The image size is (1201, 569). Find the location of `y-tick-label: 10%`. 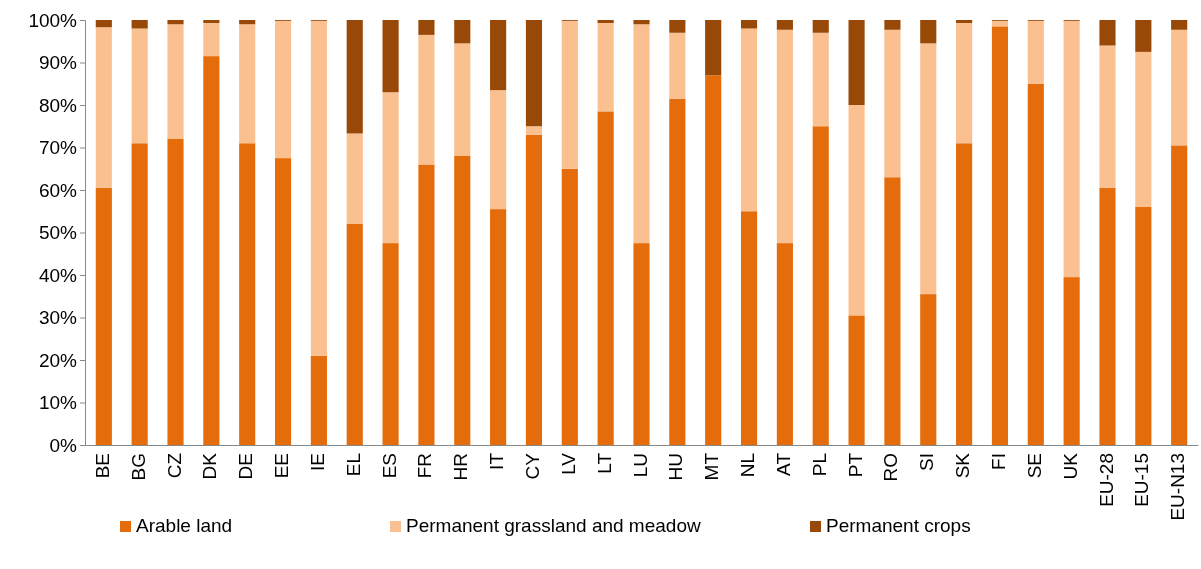

y-tick-label: 10% is located at coordinates (58, 403).